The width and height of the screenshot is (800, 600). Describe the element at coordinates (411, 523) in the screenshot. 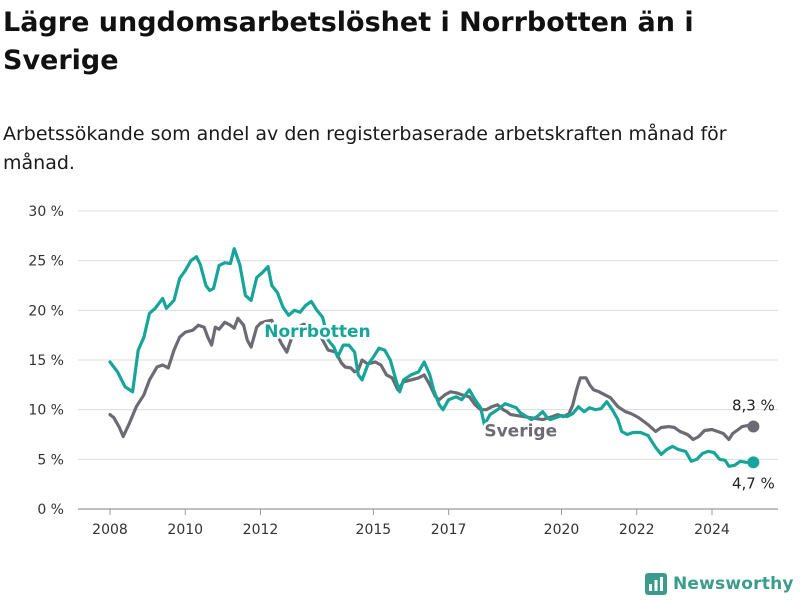

I see `x-axis-ticks: 2008 2010 2012 2015 2017 2020 2022 2024` at that location.